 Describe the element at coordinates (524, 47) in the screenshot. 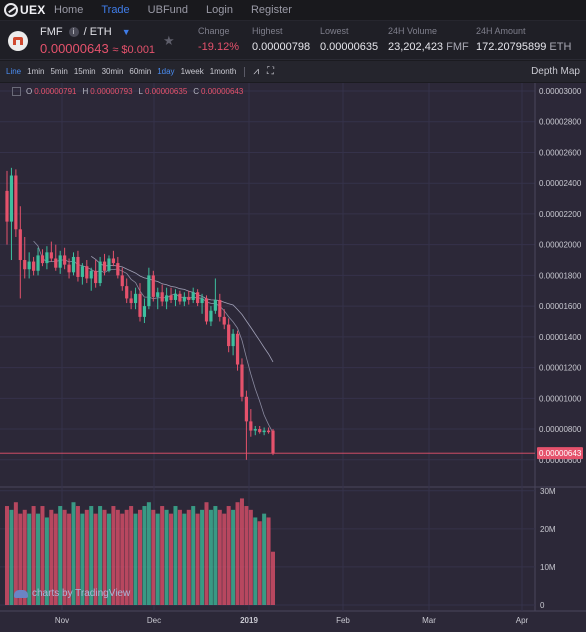

I see `stat-value: 172.20795899 ETH` at that location.